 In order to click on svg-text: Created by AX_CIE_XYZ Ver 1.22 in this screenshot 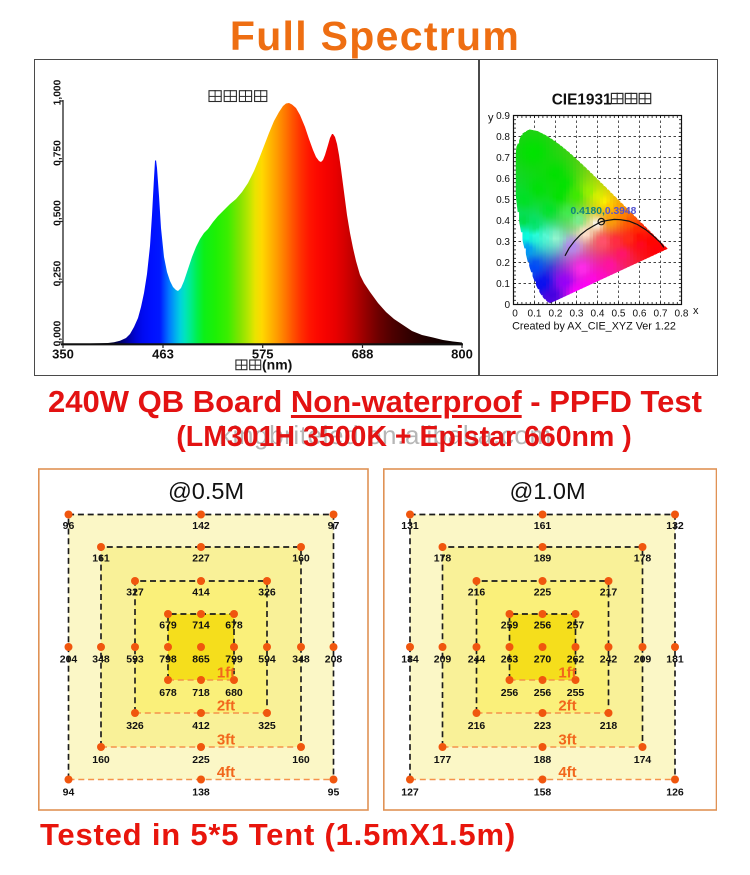, I will do `click(594, 327)`.